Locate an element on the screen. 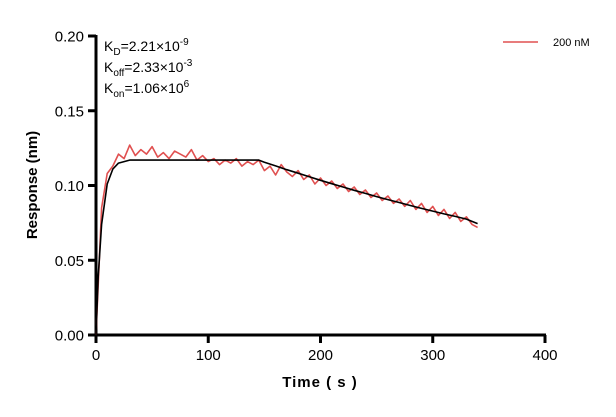 Image resolution: width=616 pixels, height=417 pixels. y-tick-label: 0.15 is located at coordinates (69, 111).